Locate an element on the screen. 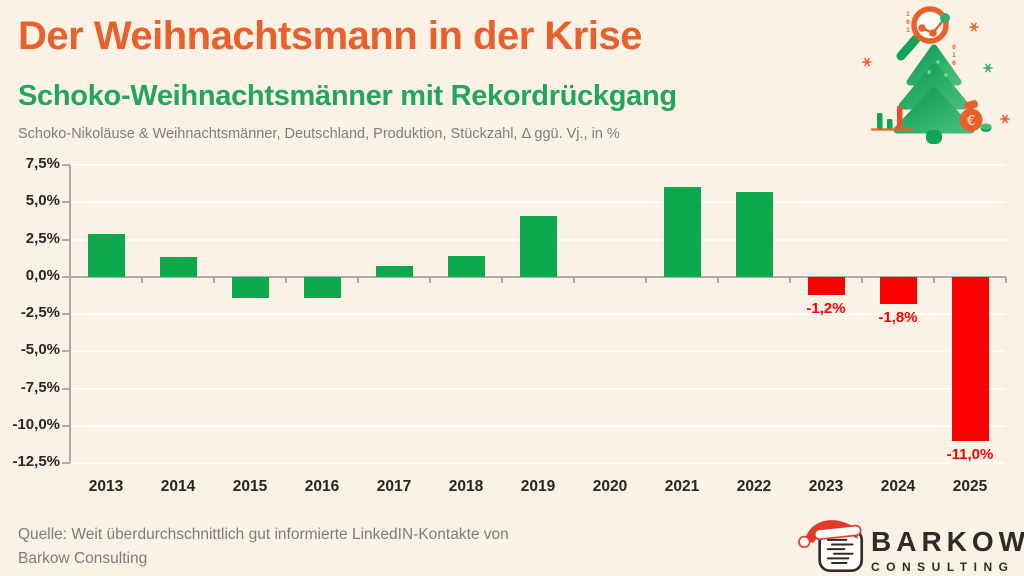 The image size is (1024, 576). binary-digits-icon: 101 010 is located at coordinates (931, 38).